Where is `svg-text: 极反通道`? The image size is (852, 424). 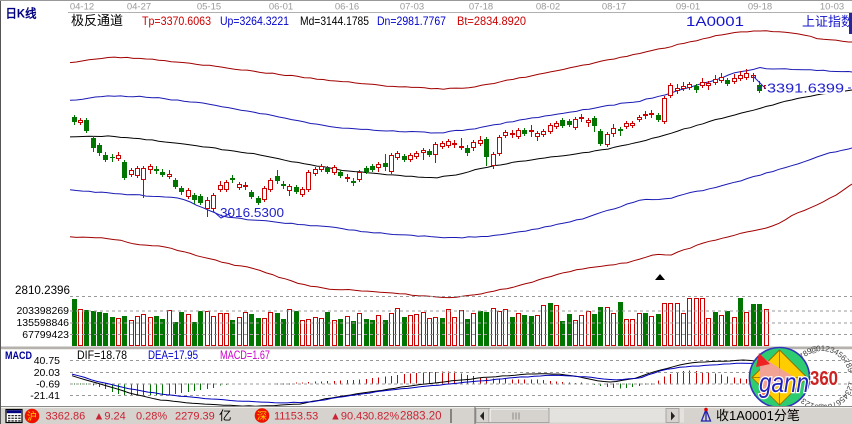 svg-text: 极反通道 is located at coordinates (97, 20).